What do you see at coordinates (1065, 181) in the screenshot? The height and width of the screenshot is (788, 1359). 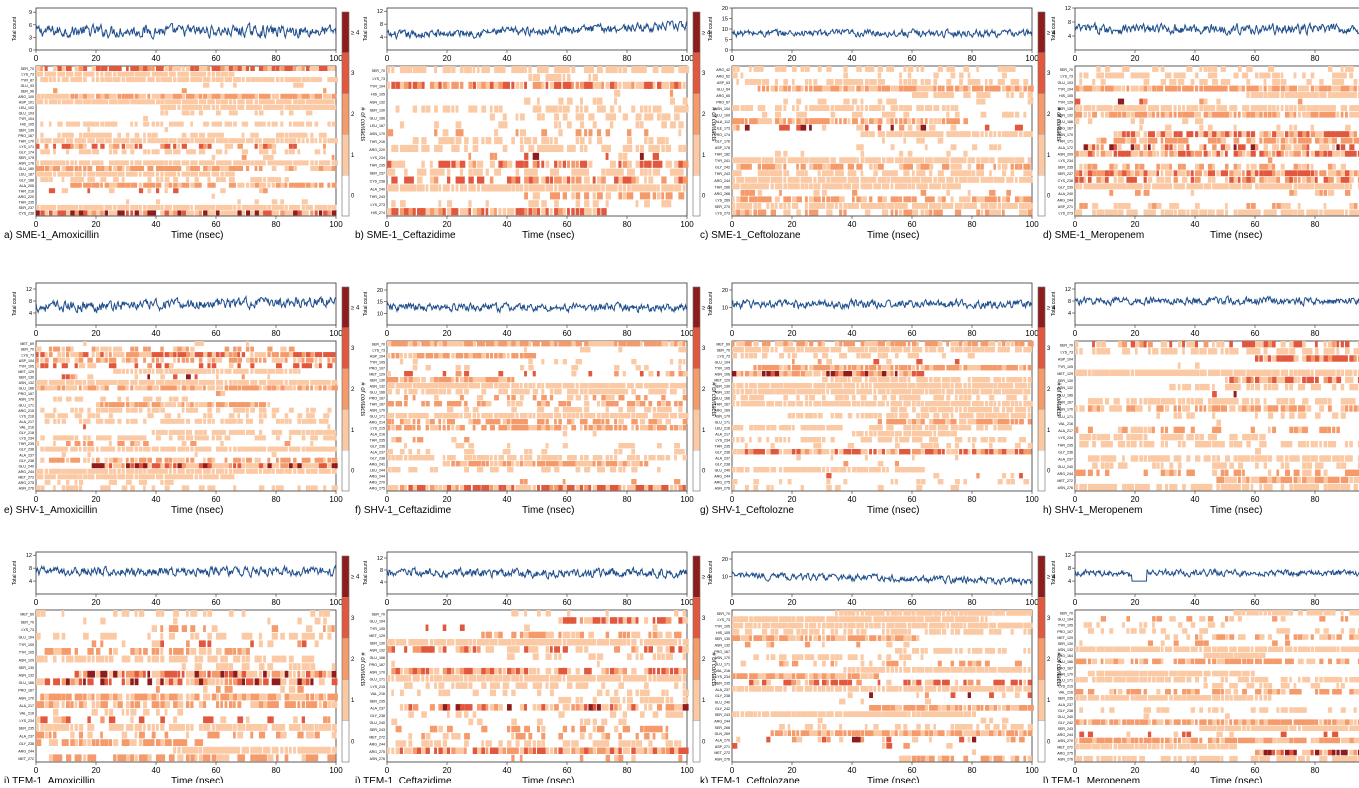 I see `residue-label: CYS_238` at bounding box center [1065, 181].